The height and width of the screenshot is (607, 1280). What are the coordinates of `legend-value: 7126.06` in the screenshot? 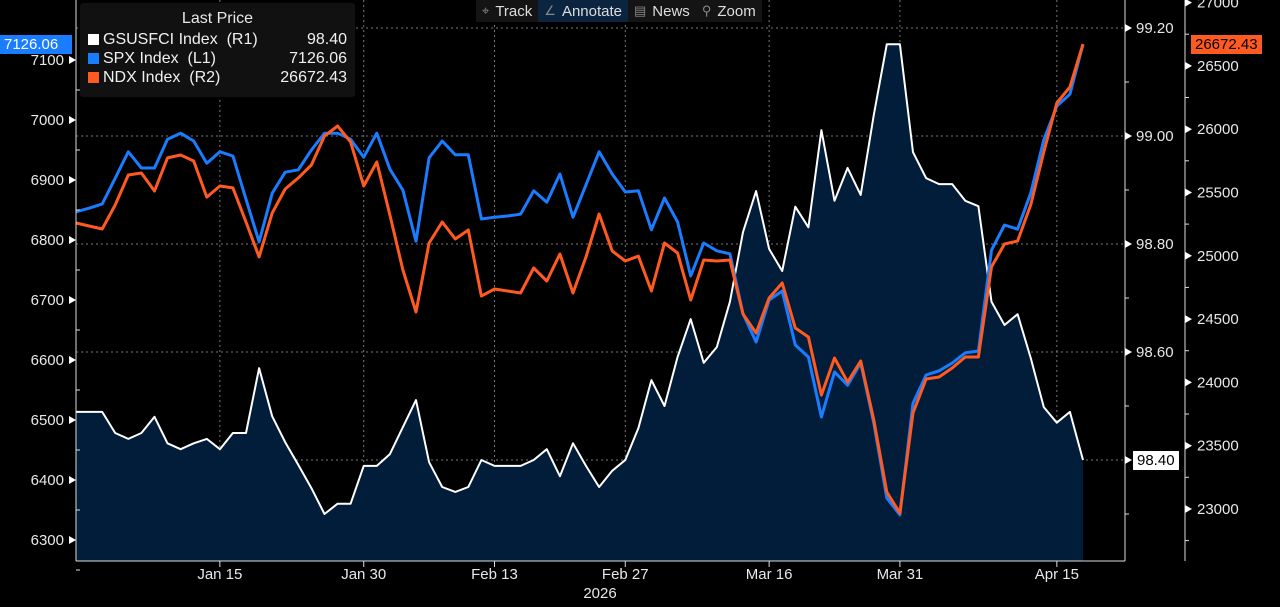 It's located at (318, 58).